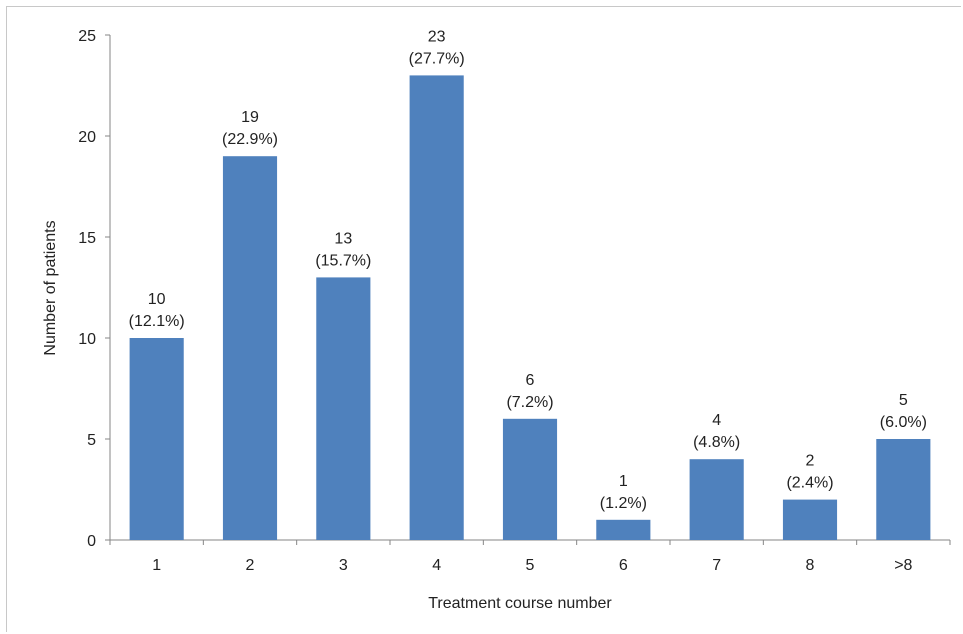  Describe the element at coordinates (437, 58) in the screenshot. I see `bar-percent-label: (27.7%)` at that location.